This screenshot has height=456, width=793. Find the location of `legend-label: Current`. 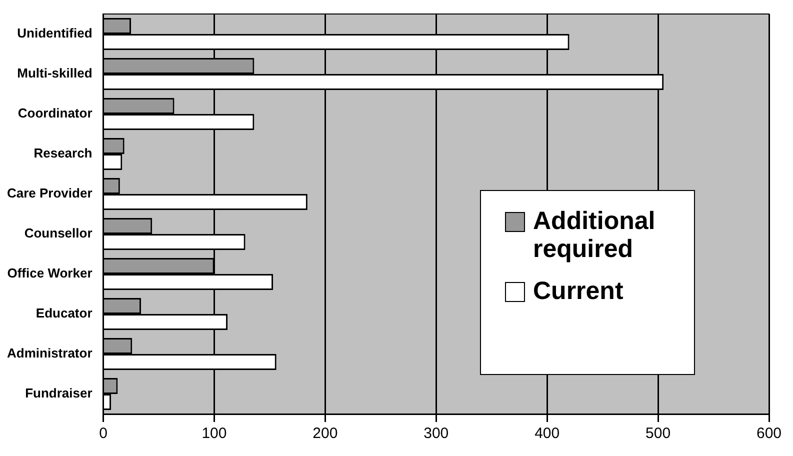

legend-label: Current is located at coordinates (578, 291).